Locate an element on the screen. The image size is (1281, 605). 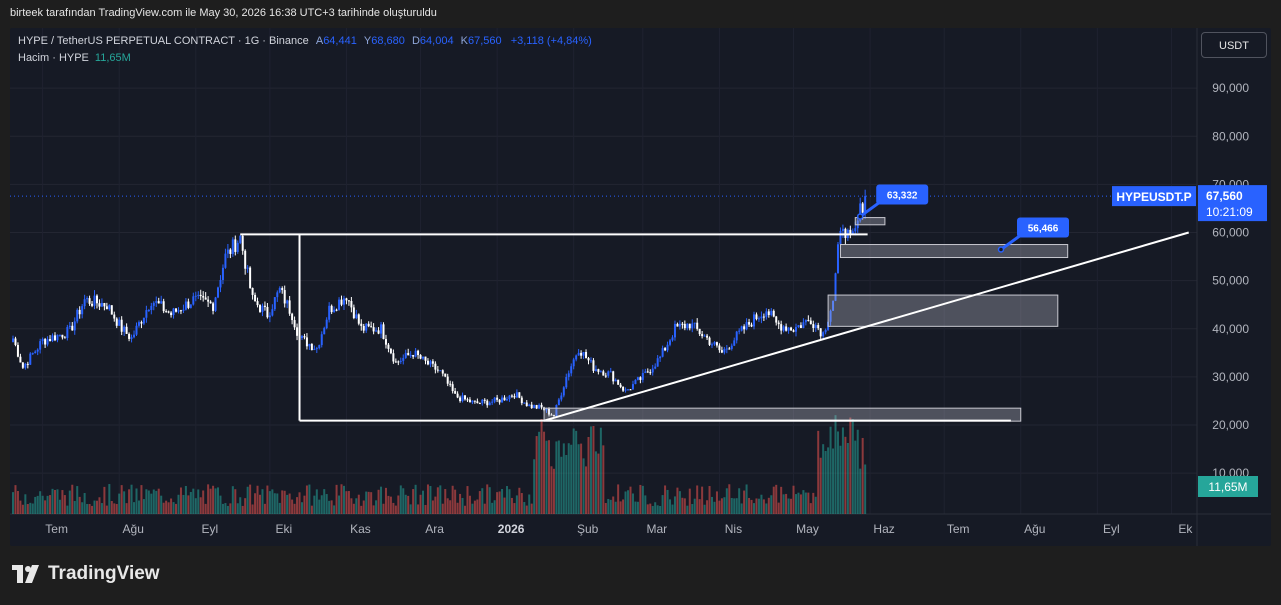
time-tick-label: Tem is located at coordinates (958, 529).